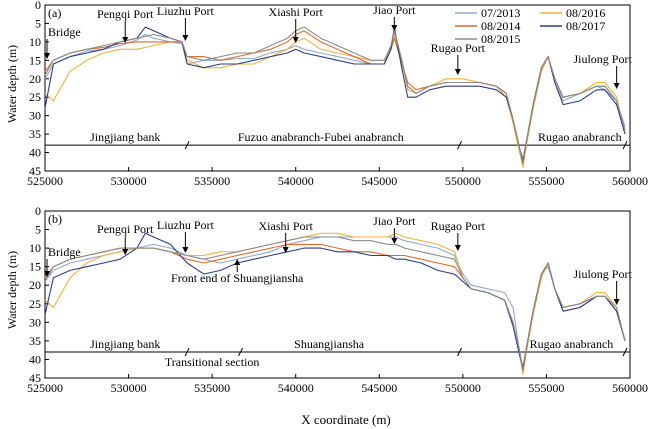 The width and height of the screenshot is (650, 429). Describe the element at coordinates (500, 39) in the screenshot. I see `legend-label: 08/2015` at that location.